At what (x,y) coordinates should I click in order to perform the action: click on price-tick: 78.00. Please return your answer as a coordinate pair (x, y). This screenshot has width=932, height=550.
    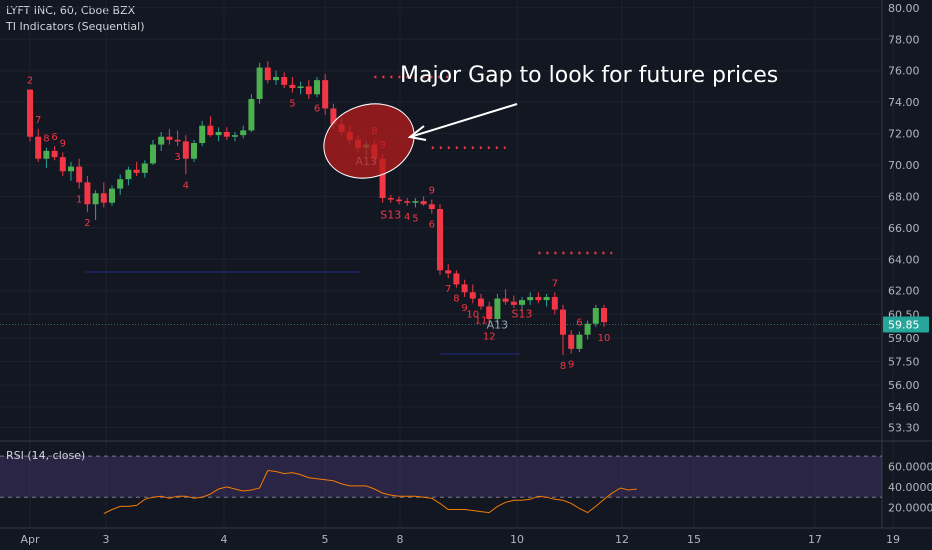
    Looking at the image, I should click on (904, 39).